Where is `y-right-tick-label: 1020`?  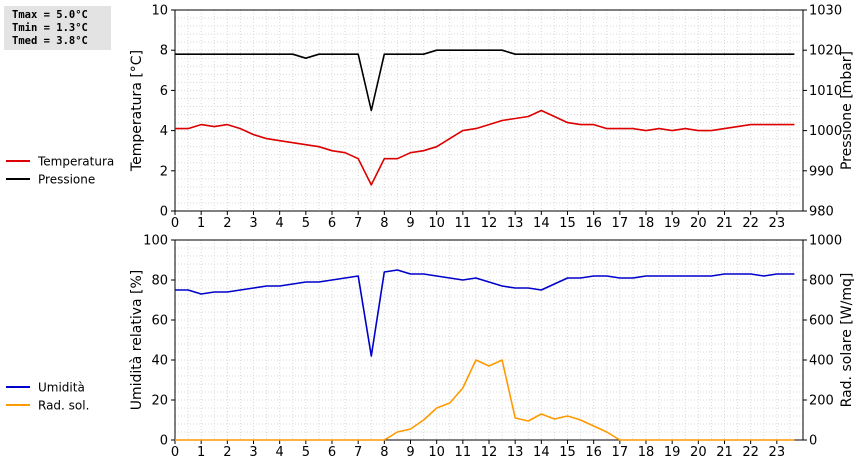
y-right-tick-label: 1020 is located at coordinates (825, 51).